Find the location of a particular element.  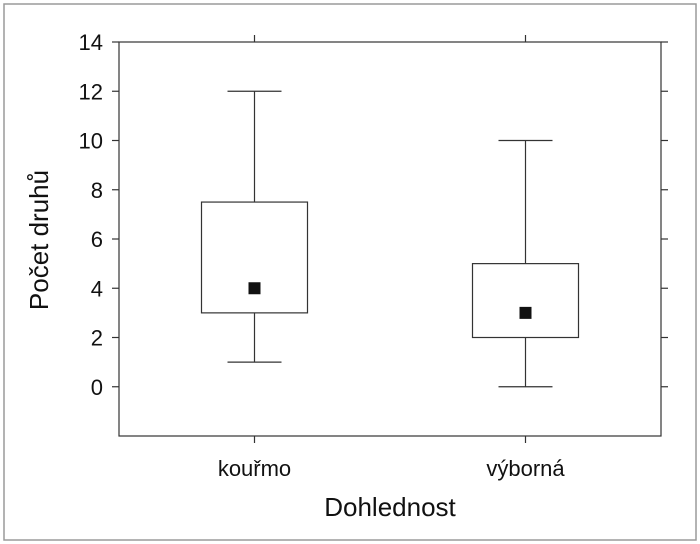

y-tick-label: 12 is located at coordinates (91, 91).